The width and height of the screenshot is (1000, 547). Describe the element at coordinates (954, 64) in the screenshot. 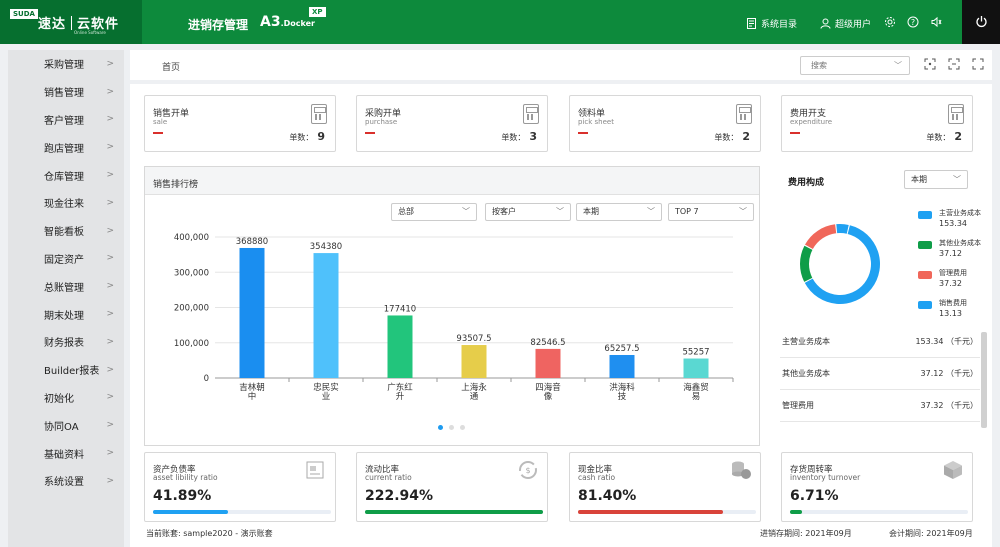

I see `shrink-icon` at that location.